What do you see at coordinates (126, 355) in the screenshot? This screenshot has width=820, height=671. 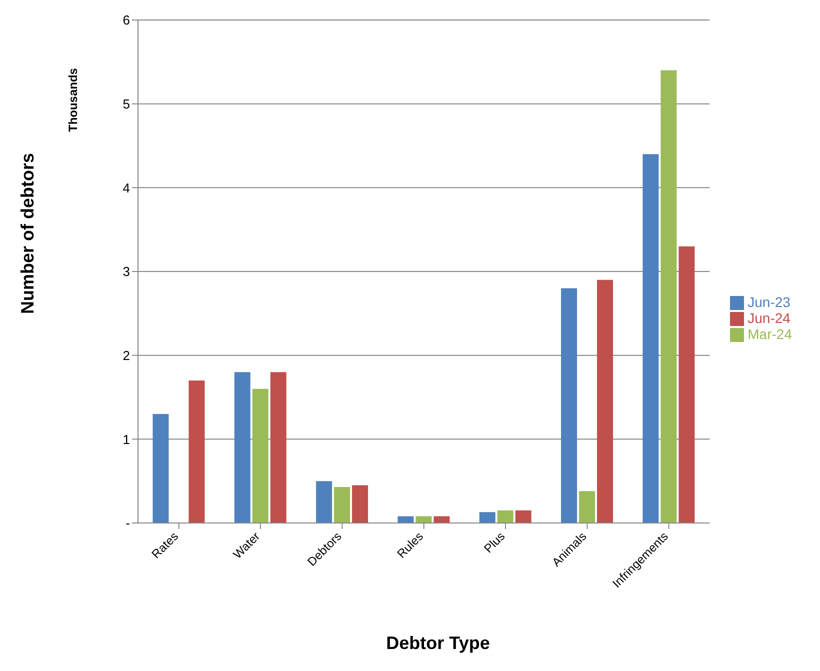 I see `y-tick-label: 2` at bounding box center [126, 355].